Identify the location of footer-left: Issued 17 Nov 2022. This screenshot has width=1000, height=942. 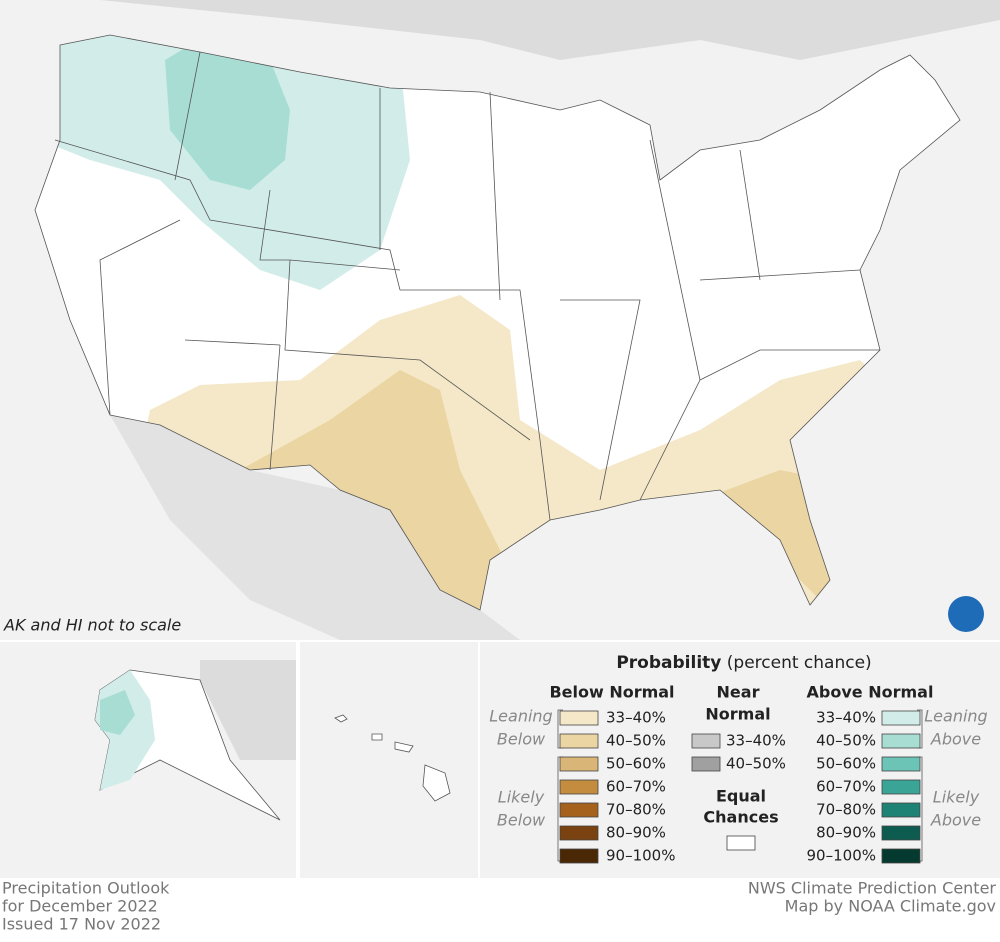
(81, 924).